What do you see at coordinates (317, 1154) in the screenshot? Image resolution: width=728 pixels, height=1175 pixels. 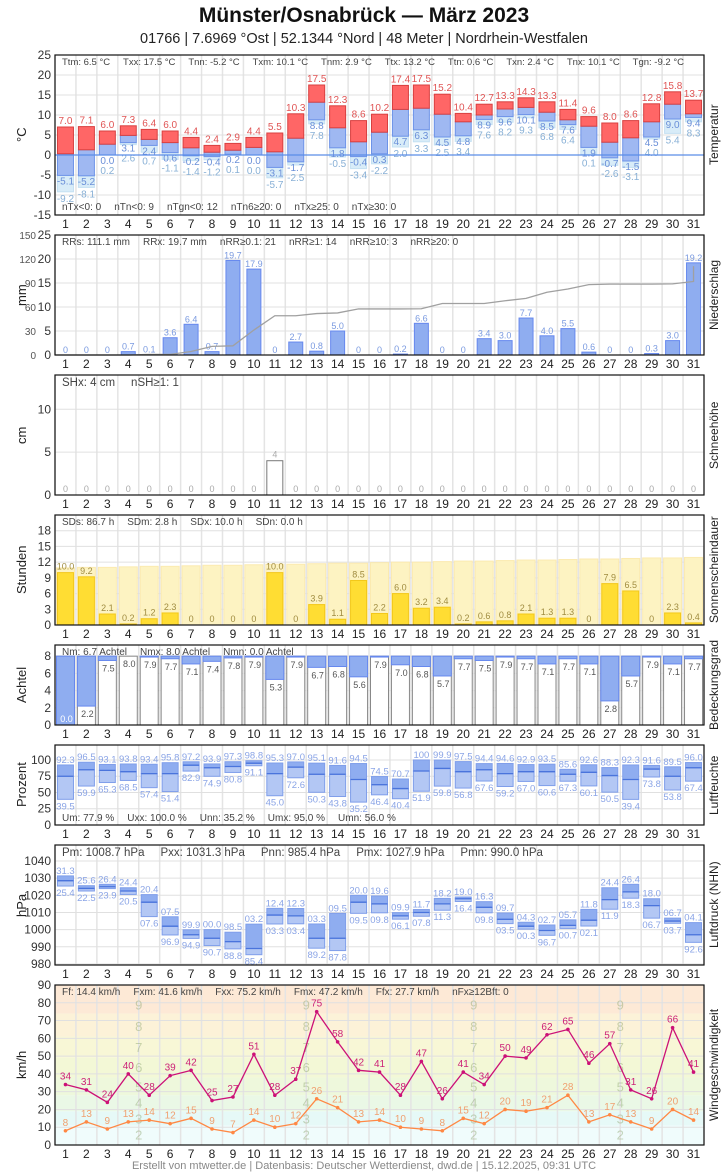 I see `day-label: 13` at bounding box center [317, 1154].